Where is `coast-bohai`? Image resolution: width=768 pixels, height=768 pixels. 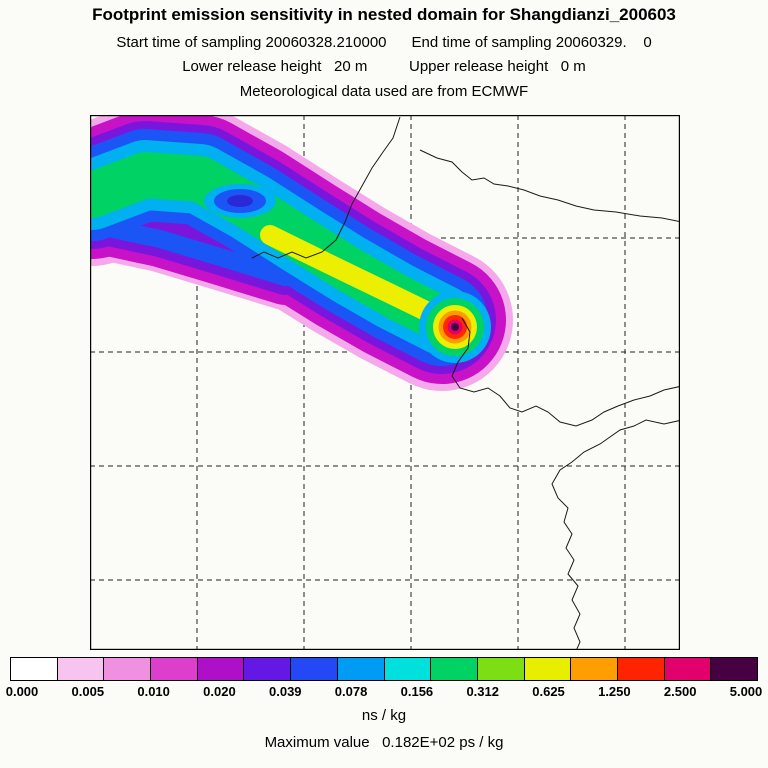 coast-bohai is located at coordinates (565, 372).